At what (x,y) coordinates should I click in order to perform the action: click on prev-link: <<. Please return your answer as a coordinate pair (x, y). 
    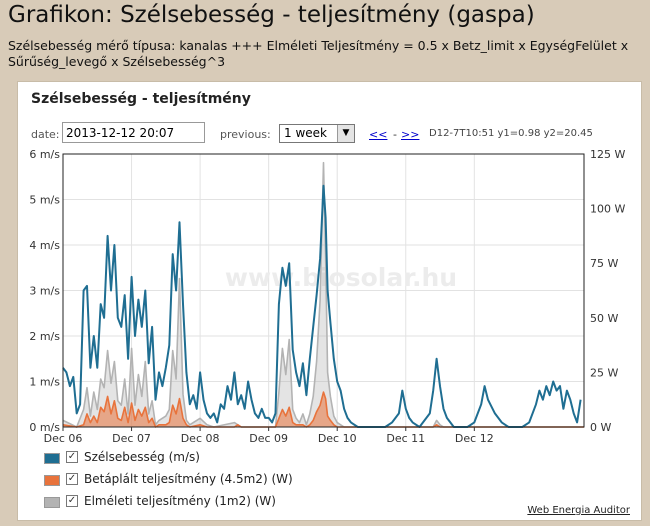
    Looking at the image, I should click on (378, 134).